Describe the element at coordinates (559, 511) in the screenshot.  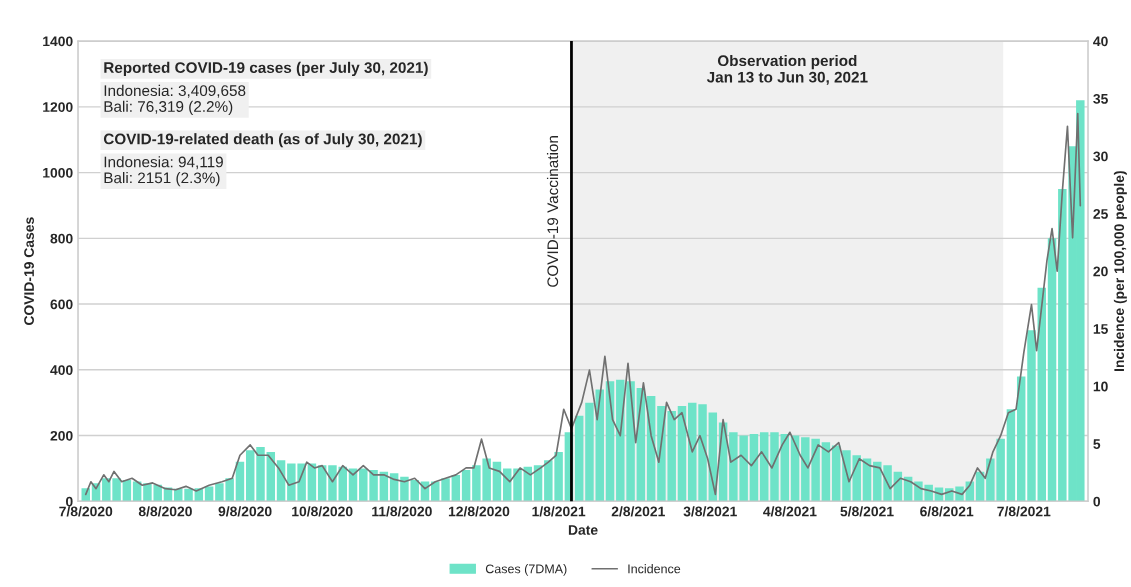
I see `x-tick-label: 1/8/2021` at that location.